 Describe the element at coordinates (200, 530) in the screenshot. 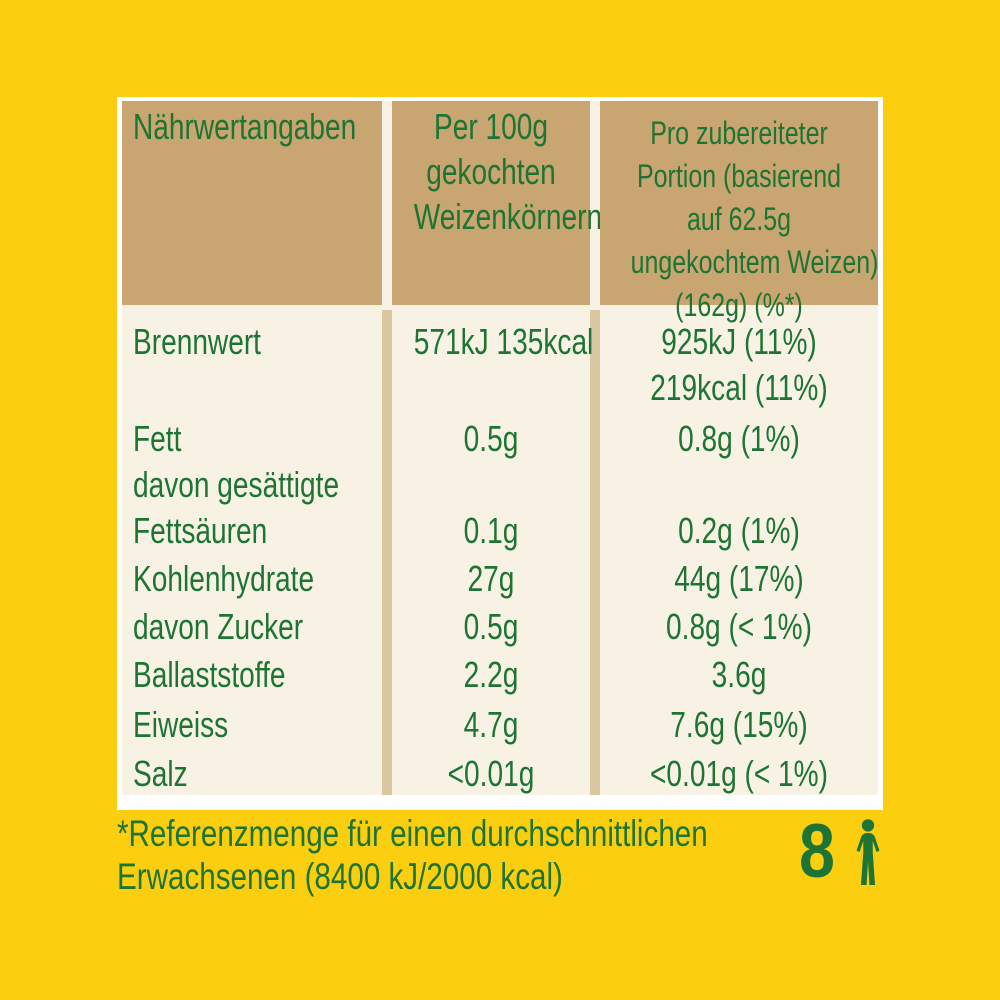

I see `text-line: Fettsäuren` at that location.